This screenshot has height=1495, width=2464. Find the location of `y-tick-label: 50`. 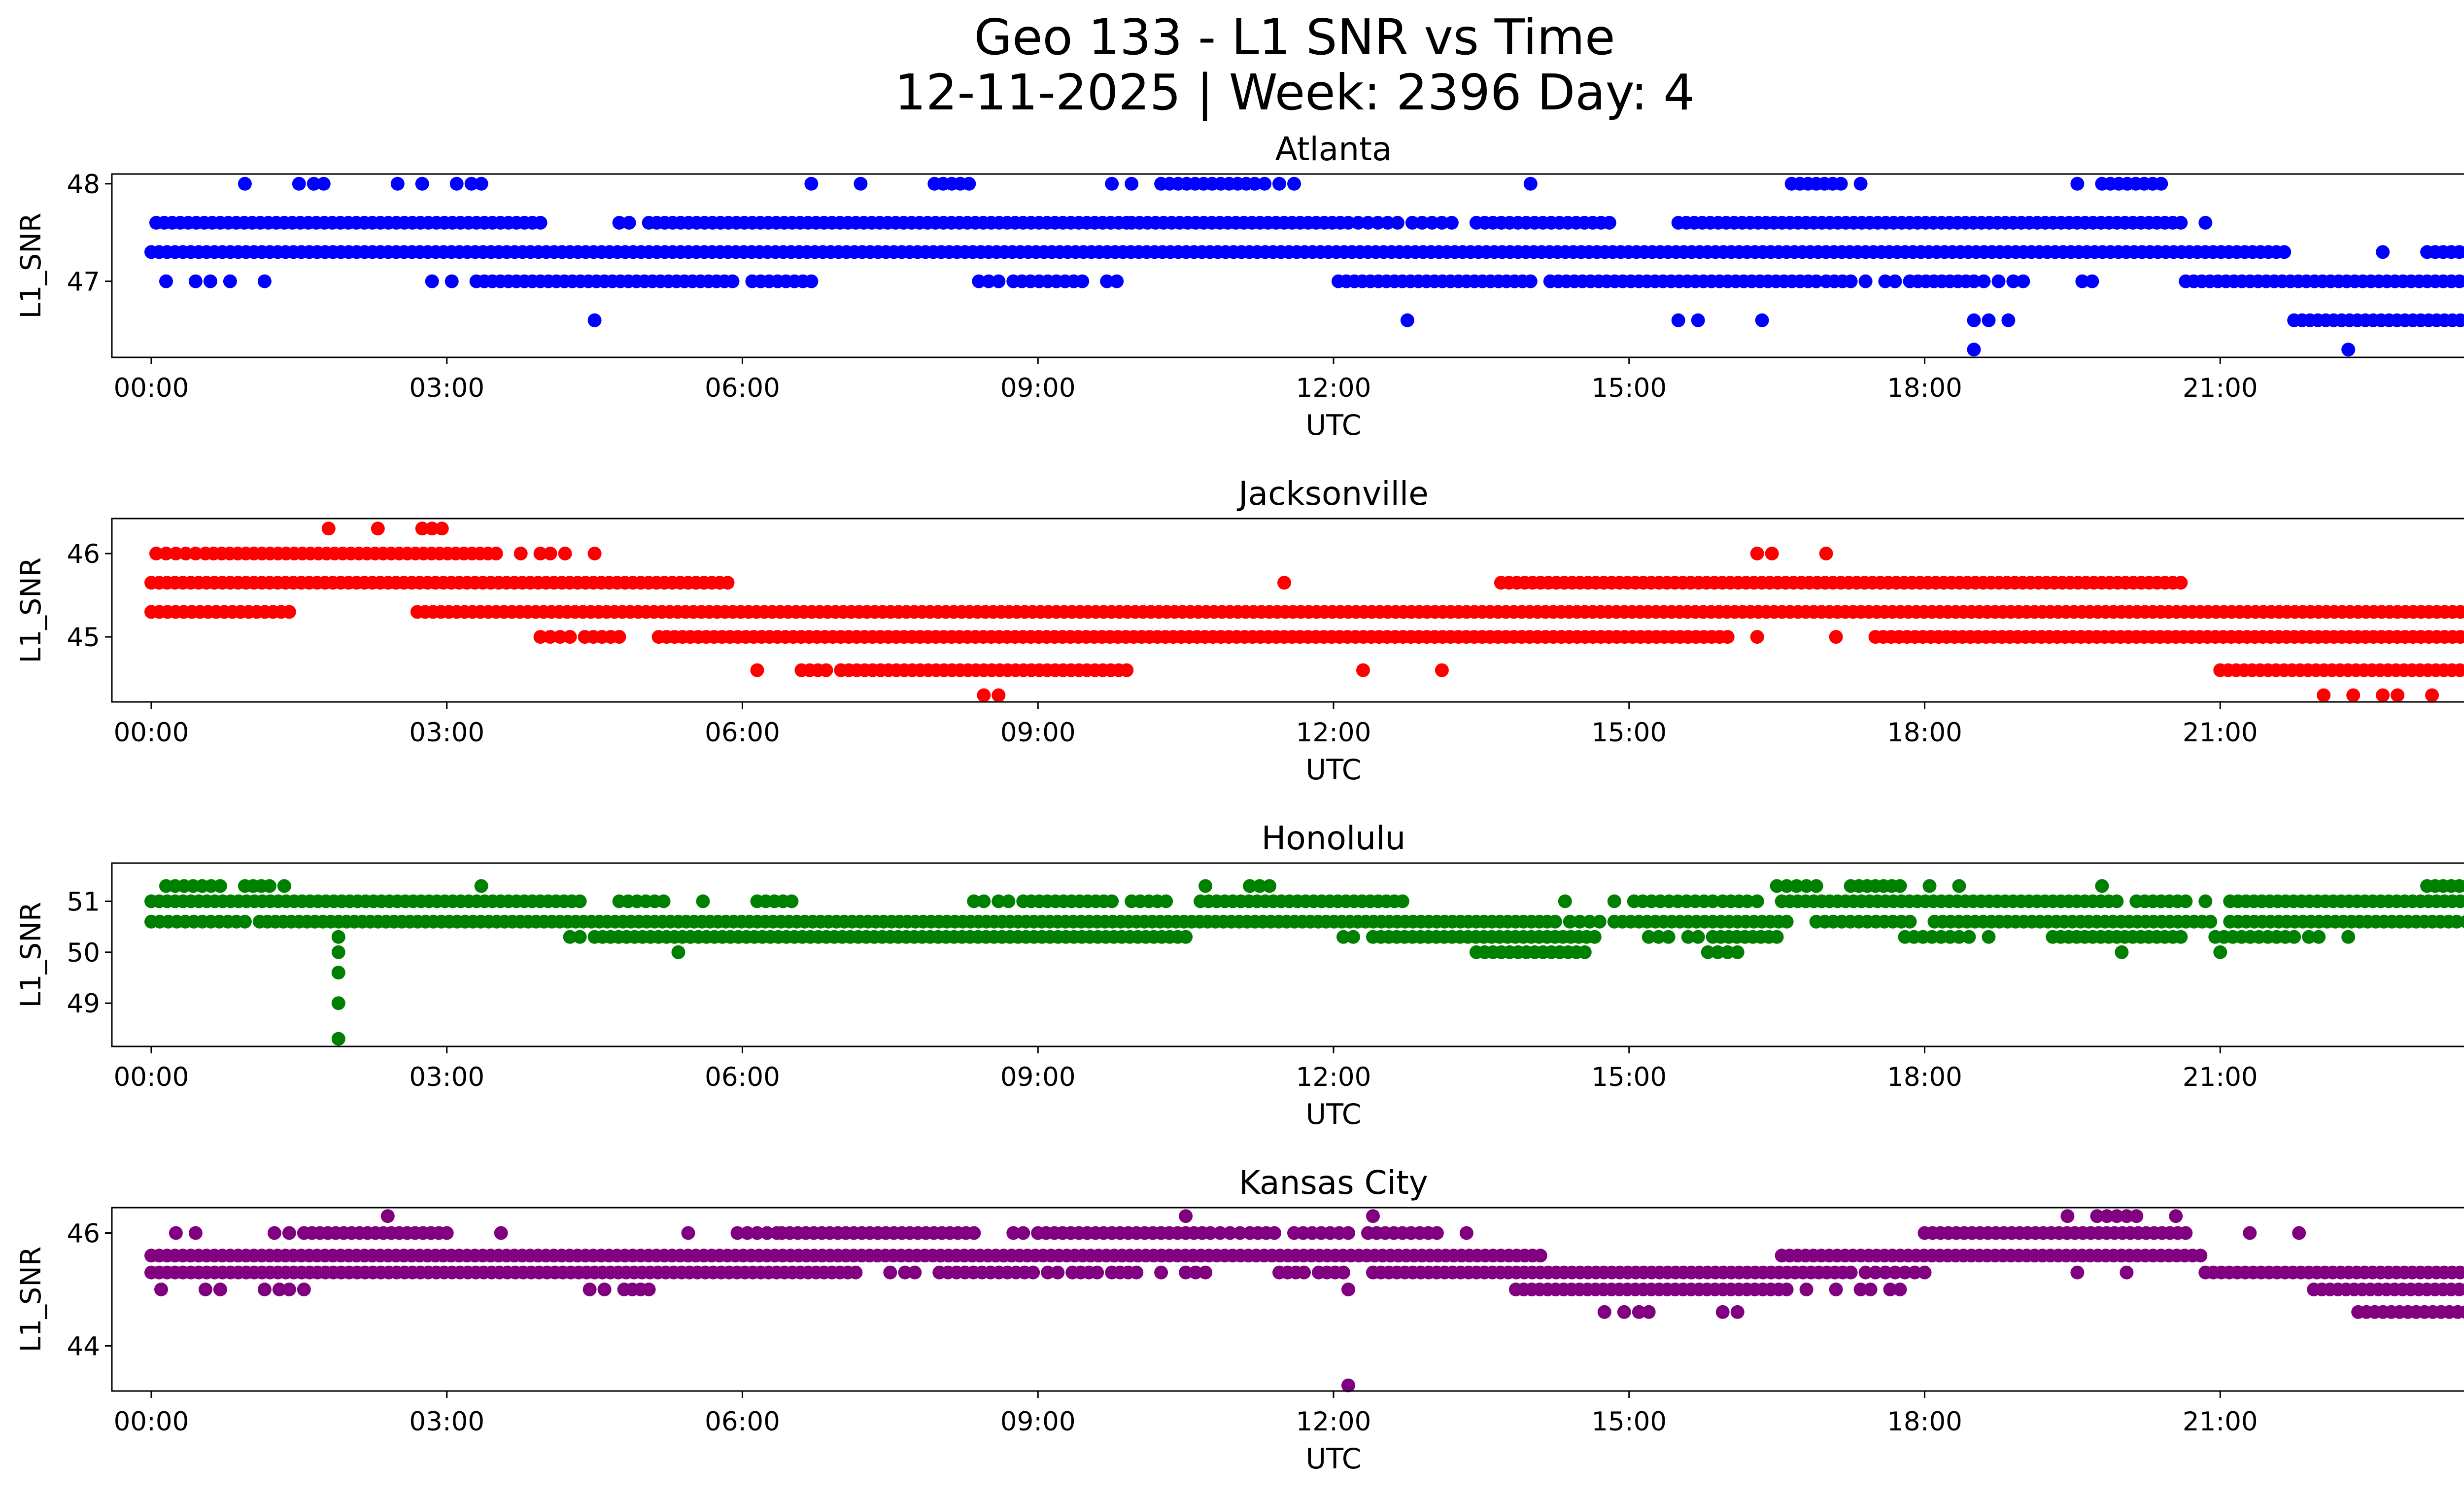

y-tick-label: 50 is located at coordinates (83, 953).